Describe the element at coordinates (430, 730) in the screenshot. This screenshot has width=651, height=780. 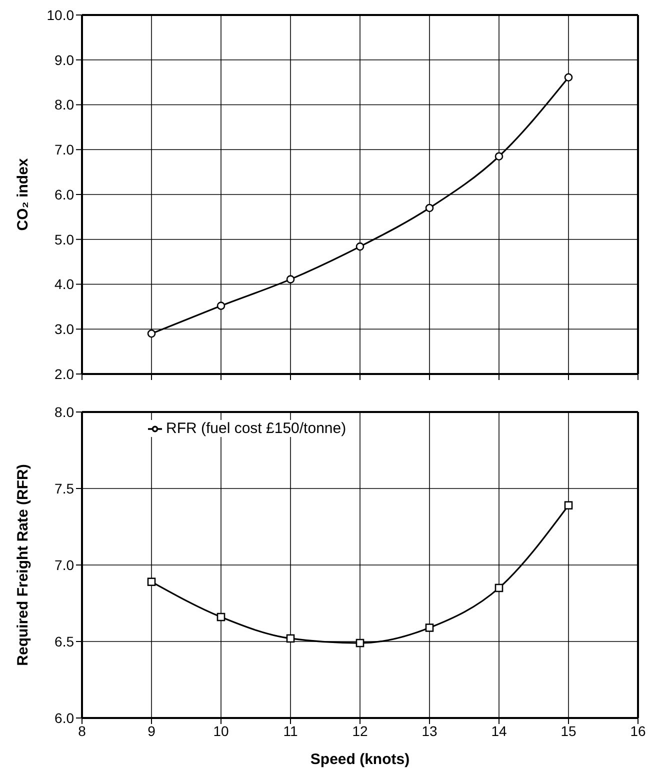
I see `x-tick-label: 13` at that location.